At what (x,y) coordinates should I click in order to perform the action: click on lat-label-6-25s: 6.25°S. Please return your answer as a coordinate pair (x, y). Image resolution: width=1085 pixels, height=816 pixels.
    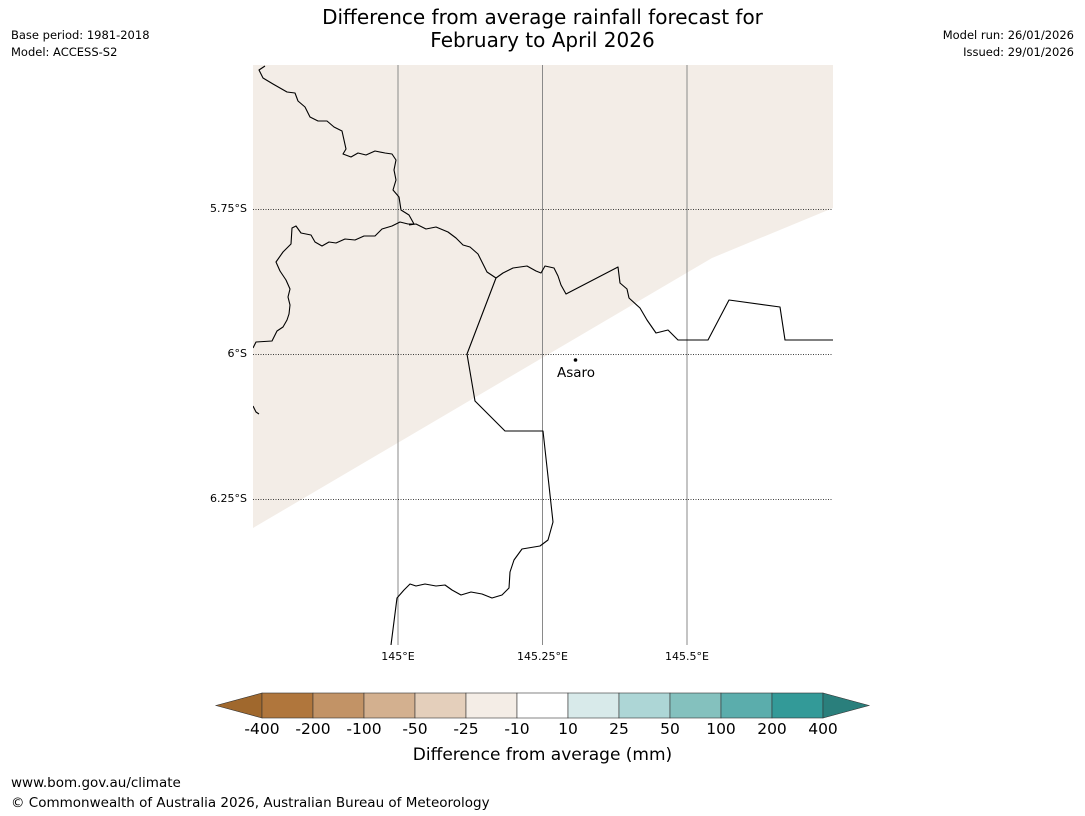
    Looking at the image, I should click on (228, 498).